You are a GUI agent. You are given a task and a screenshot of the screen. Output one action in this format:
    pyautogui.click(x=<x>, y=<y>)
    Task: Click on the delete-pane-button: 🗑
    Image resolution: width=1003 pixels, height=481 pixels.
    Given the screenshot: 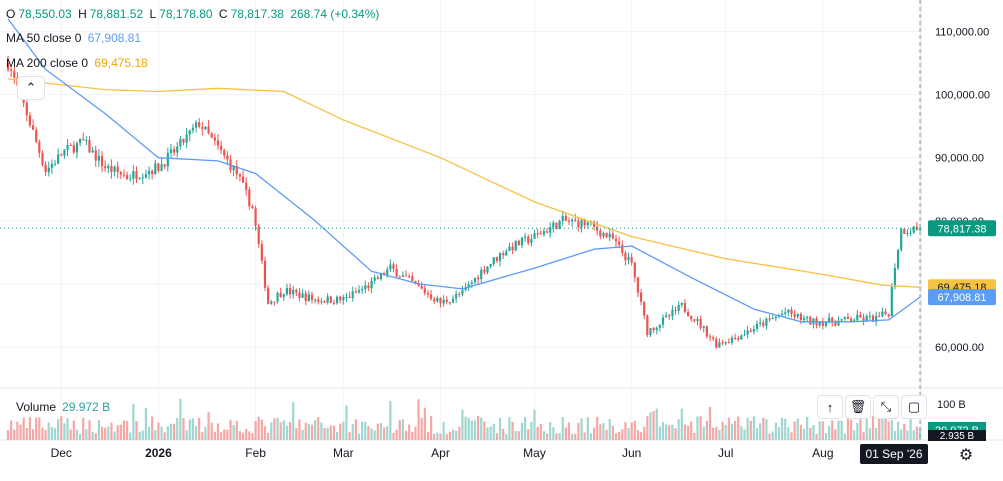 What is the action you would take?
    pyautogui.click(x=858, y=407)
    